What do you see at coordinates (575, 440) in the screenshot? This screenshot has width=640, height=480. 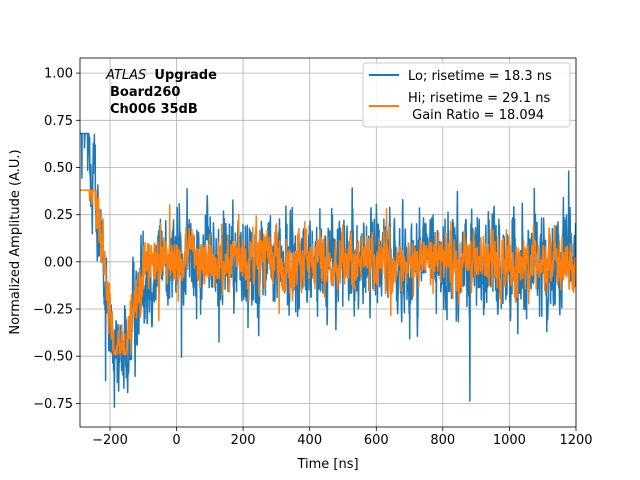 I see `x-tick-label: 1200` at bounding box center [575, 440].